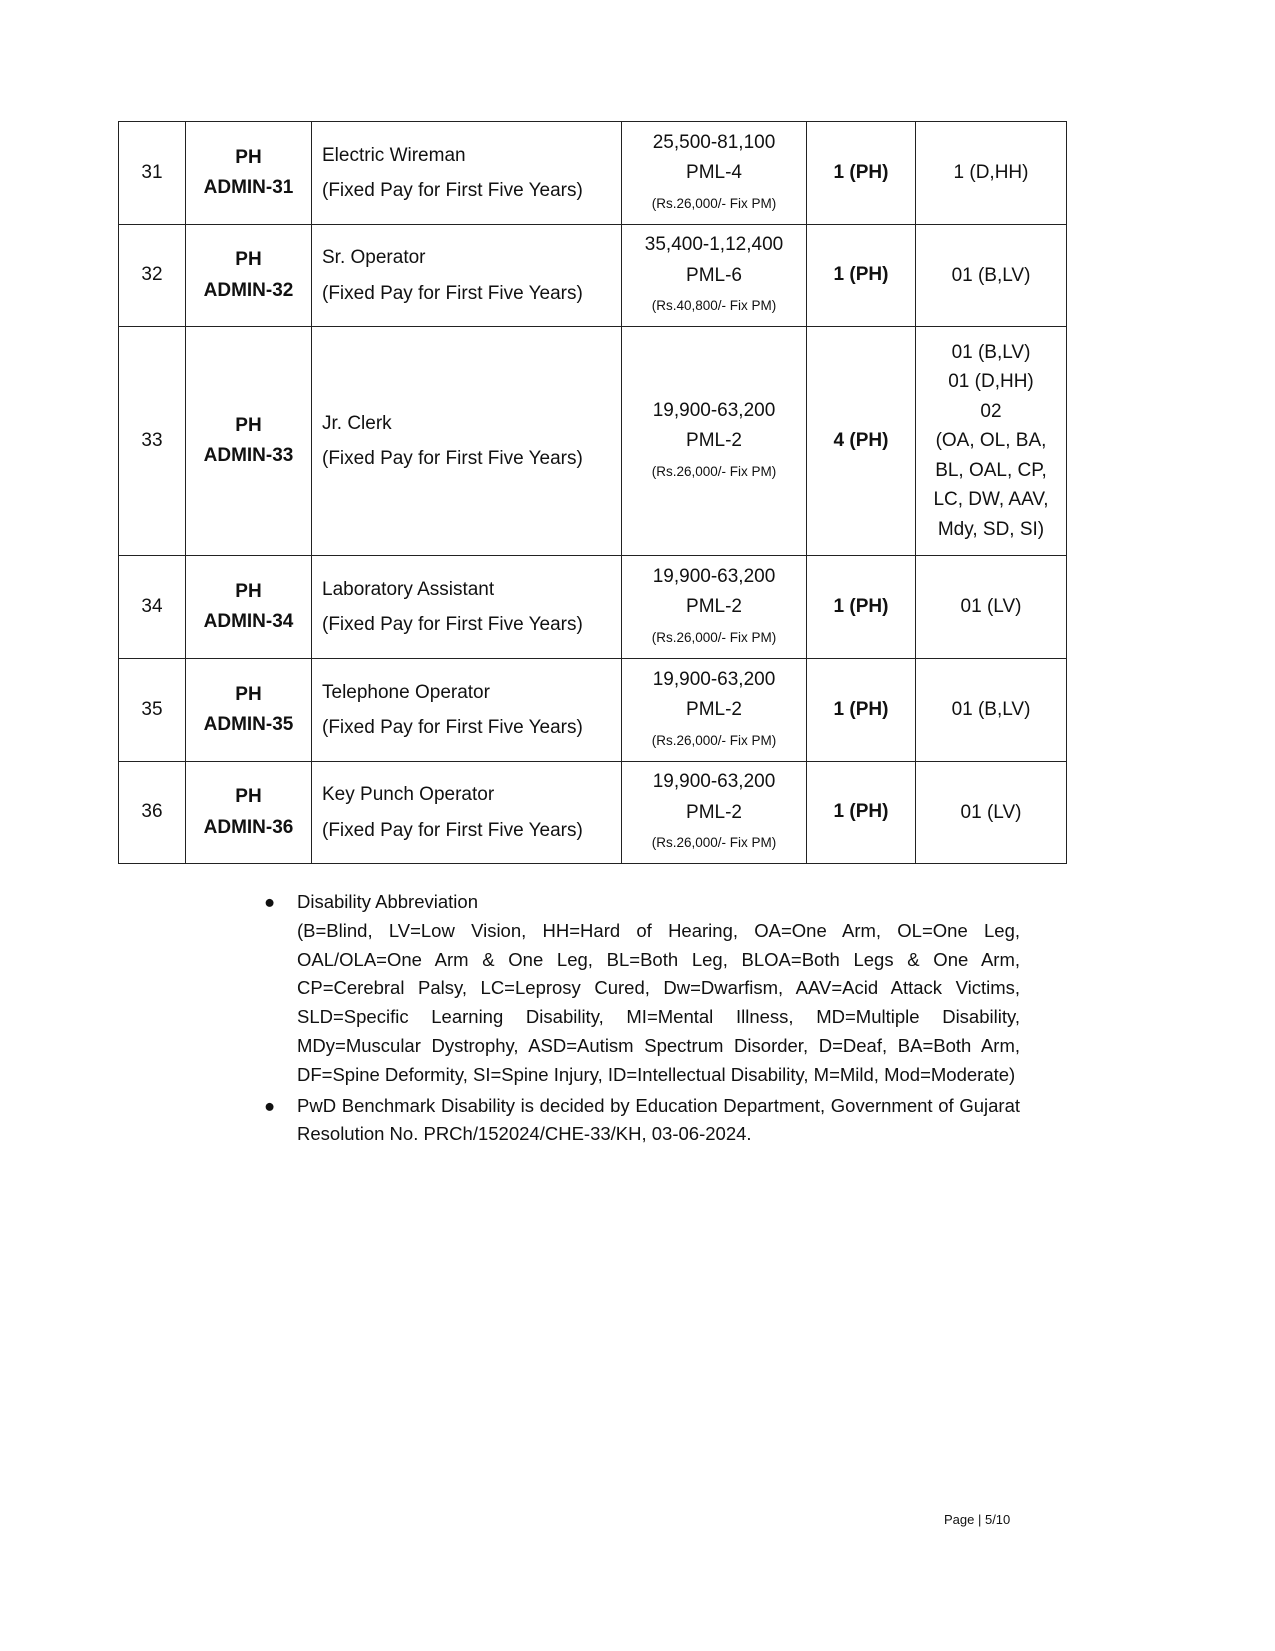 This screenshot has height=1651, width=1275. What do you see at coordinates (248, 724) in the screenshot?
I see `post-code-id: ADMIN-35` at bounding box center [248, 724].